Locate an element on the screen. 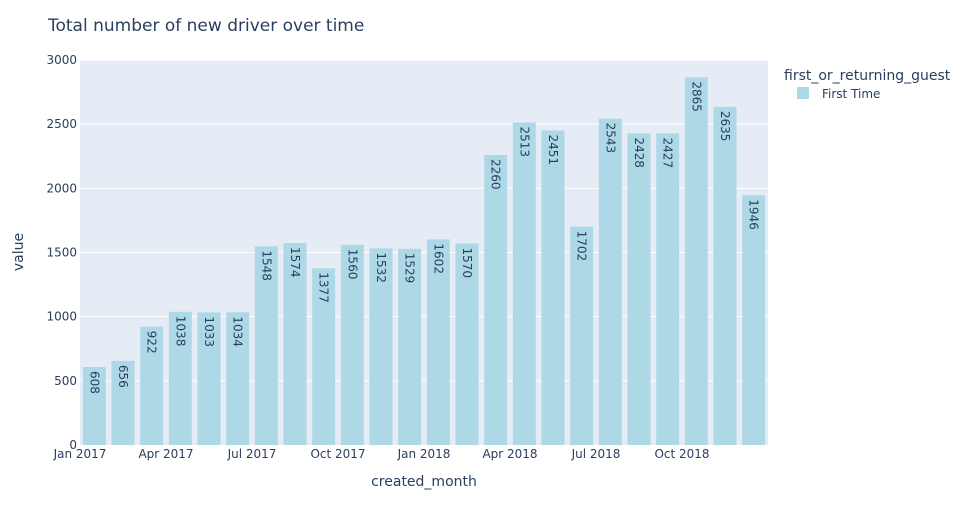 Image resolution: width=971 pixels, height=525 pixels. y-tick-label: 500 is located at coordinates (65, 381).